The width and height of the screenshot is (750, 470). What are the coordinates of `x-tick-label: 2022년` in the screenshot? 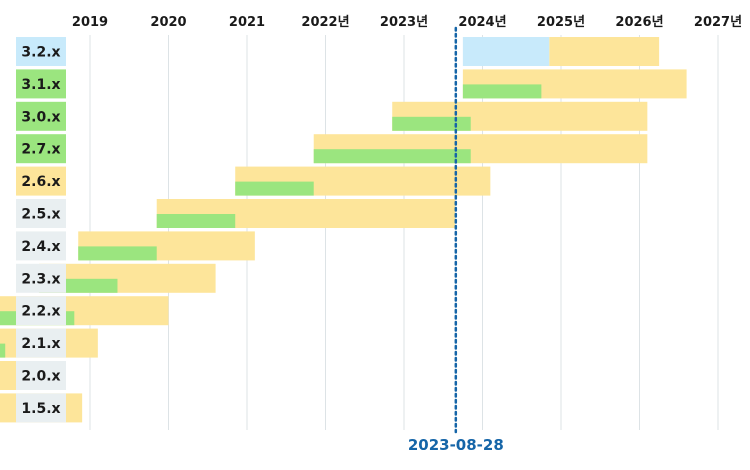 It's located at (325, 22).